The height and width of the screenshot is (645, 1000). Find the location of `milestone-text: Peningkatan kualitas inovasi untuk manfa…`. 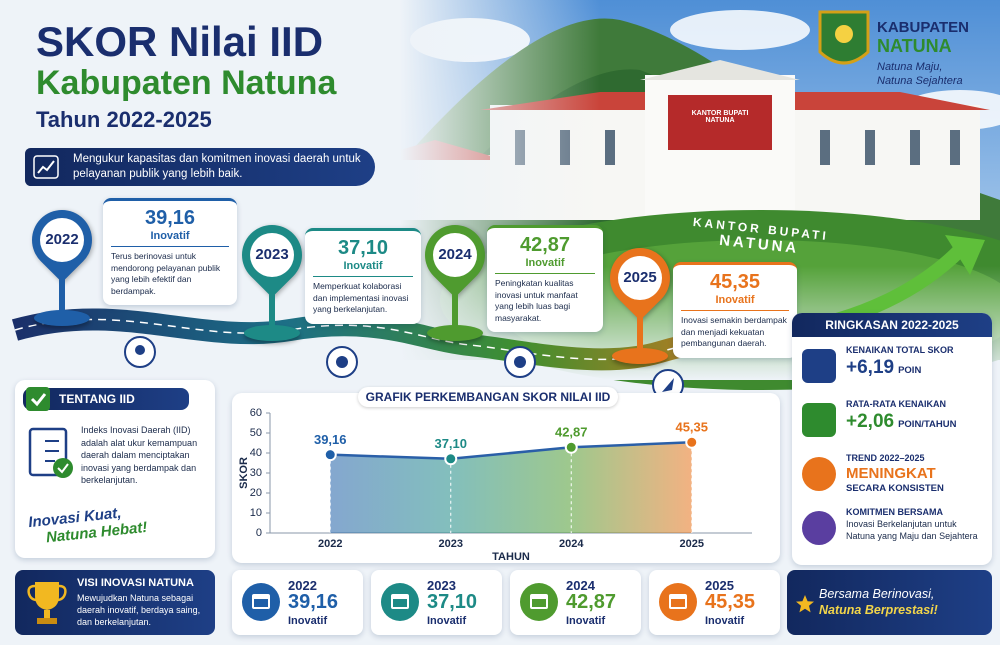

milestone-text: Peningkatan kualitas inovasi untuk manfa… is located at coordinates (536, 300).